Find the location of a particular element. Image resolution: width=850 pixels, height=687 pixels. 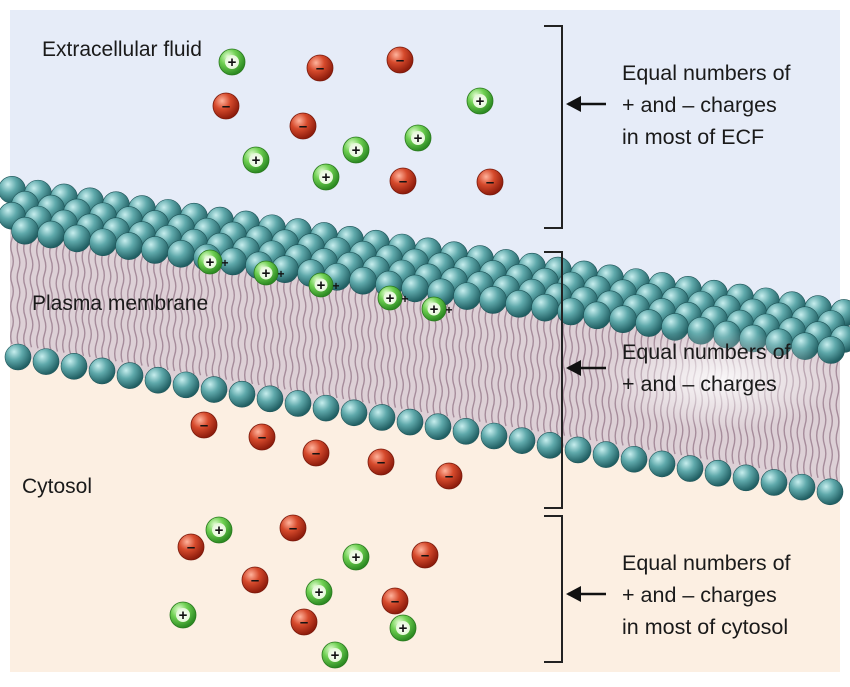

ecf-label: Extracellular fluid is located at coordinates (122, 49).